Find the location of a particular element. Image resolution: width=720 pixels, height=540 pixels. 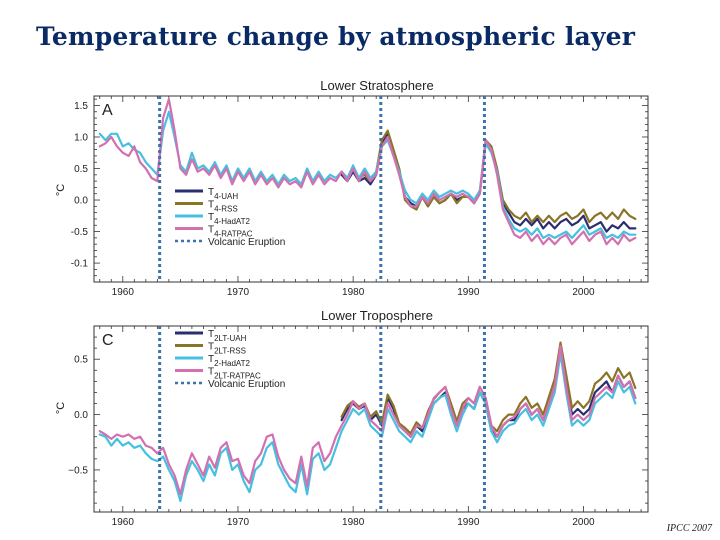

legend-label: T4-UAH is located at coordinates (223, 194).